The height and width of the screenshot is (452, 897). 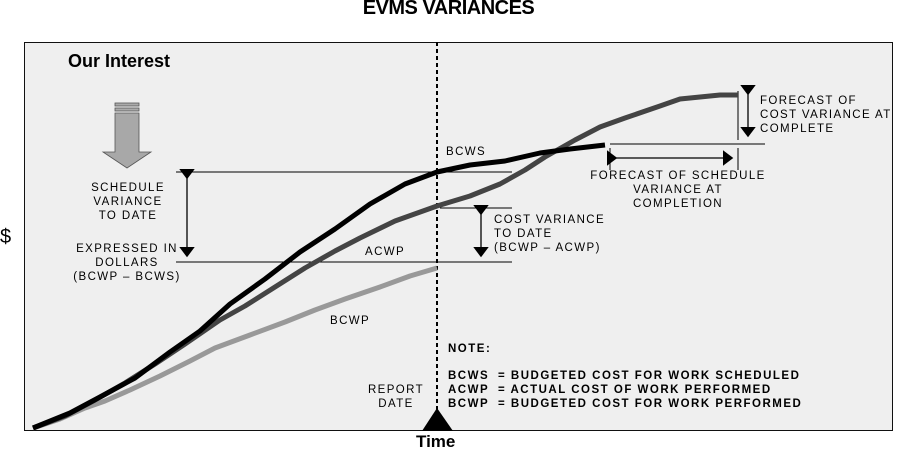 I want to click on note-row-bcws: BCWS = BUDGETED COST FOR WORK SCHEDULED, so click(x=624, y=376).